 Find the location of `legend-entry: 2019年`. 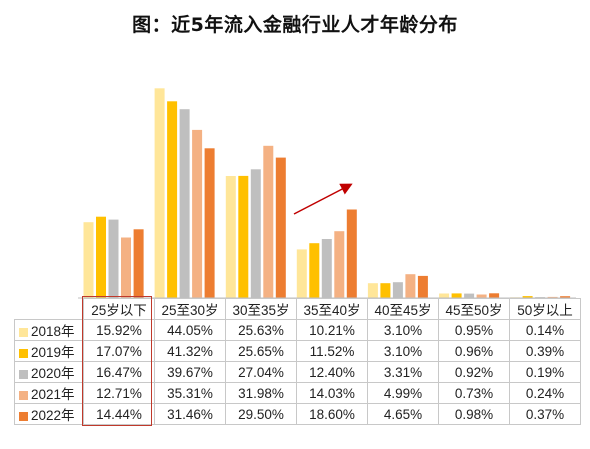

legend-entry: 2019年 is located at coordinates (49, 351).